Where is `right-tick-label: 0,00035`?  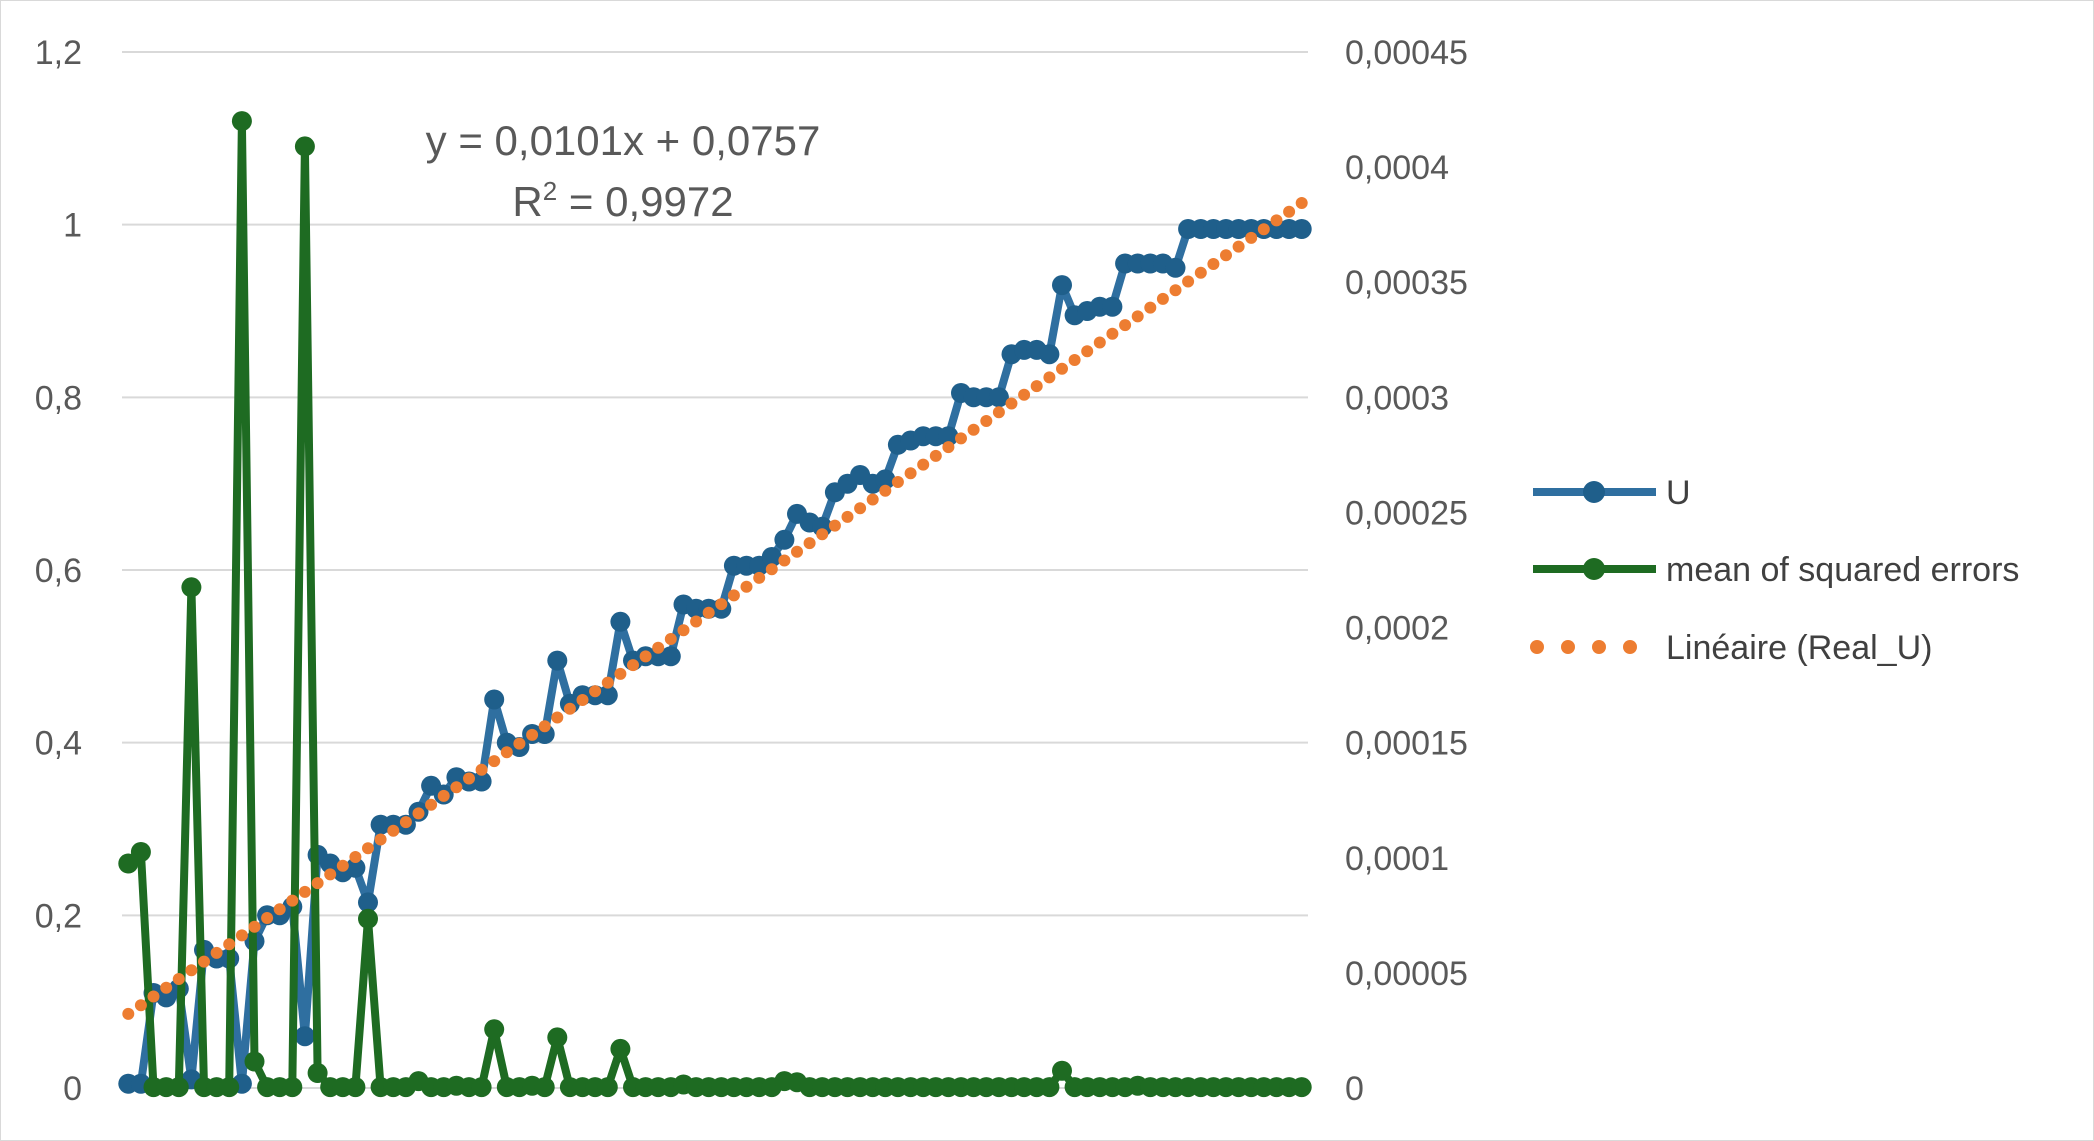 right-tick-label: 0,00035 is located at coordinates (1406, 283).